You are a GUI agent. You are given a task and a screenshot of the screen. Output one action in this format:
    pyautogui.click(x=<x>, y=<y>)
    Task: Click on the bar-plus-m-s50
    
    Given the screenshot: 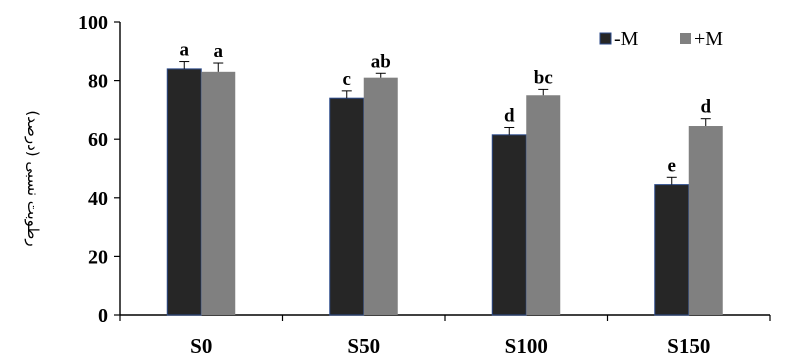 What is the action you would take?
    pyautogui.click(x=380, y=196)
    